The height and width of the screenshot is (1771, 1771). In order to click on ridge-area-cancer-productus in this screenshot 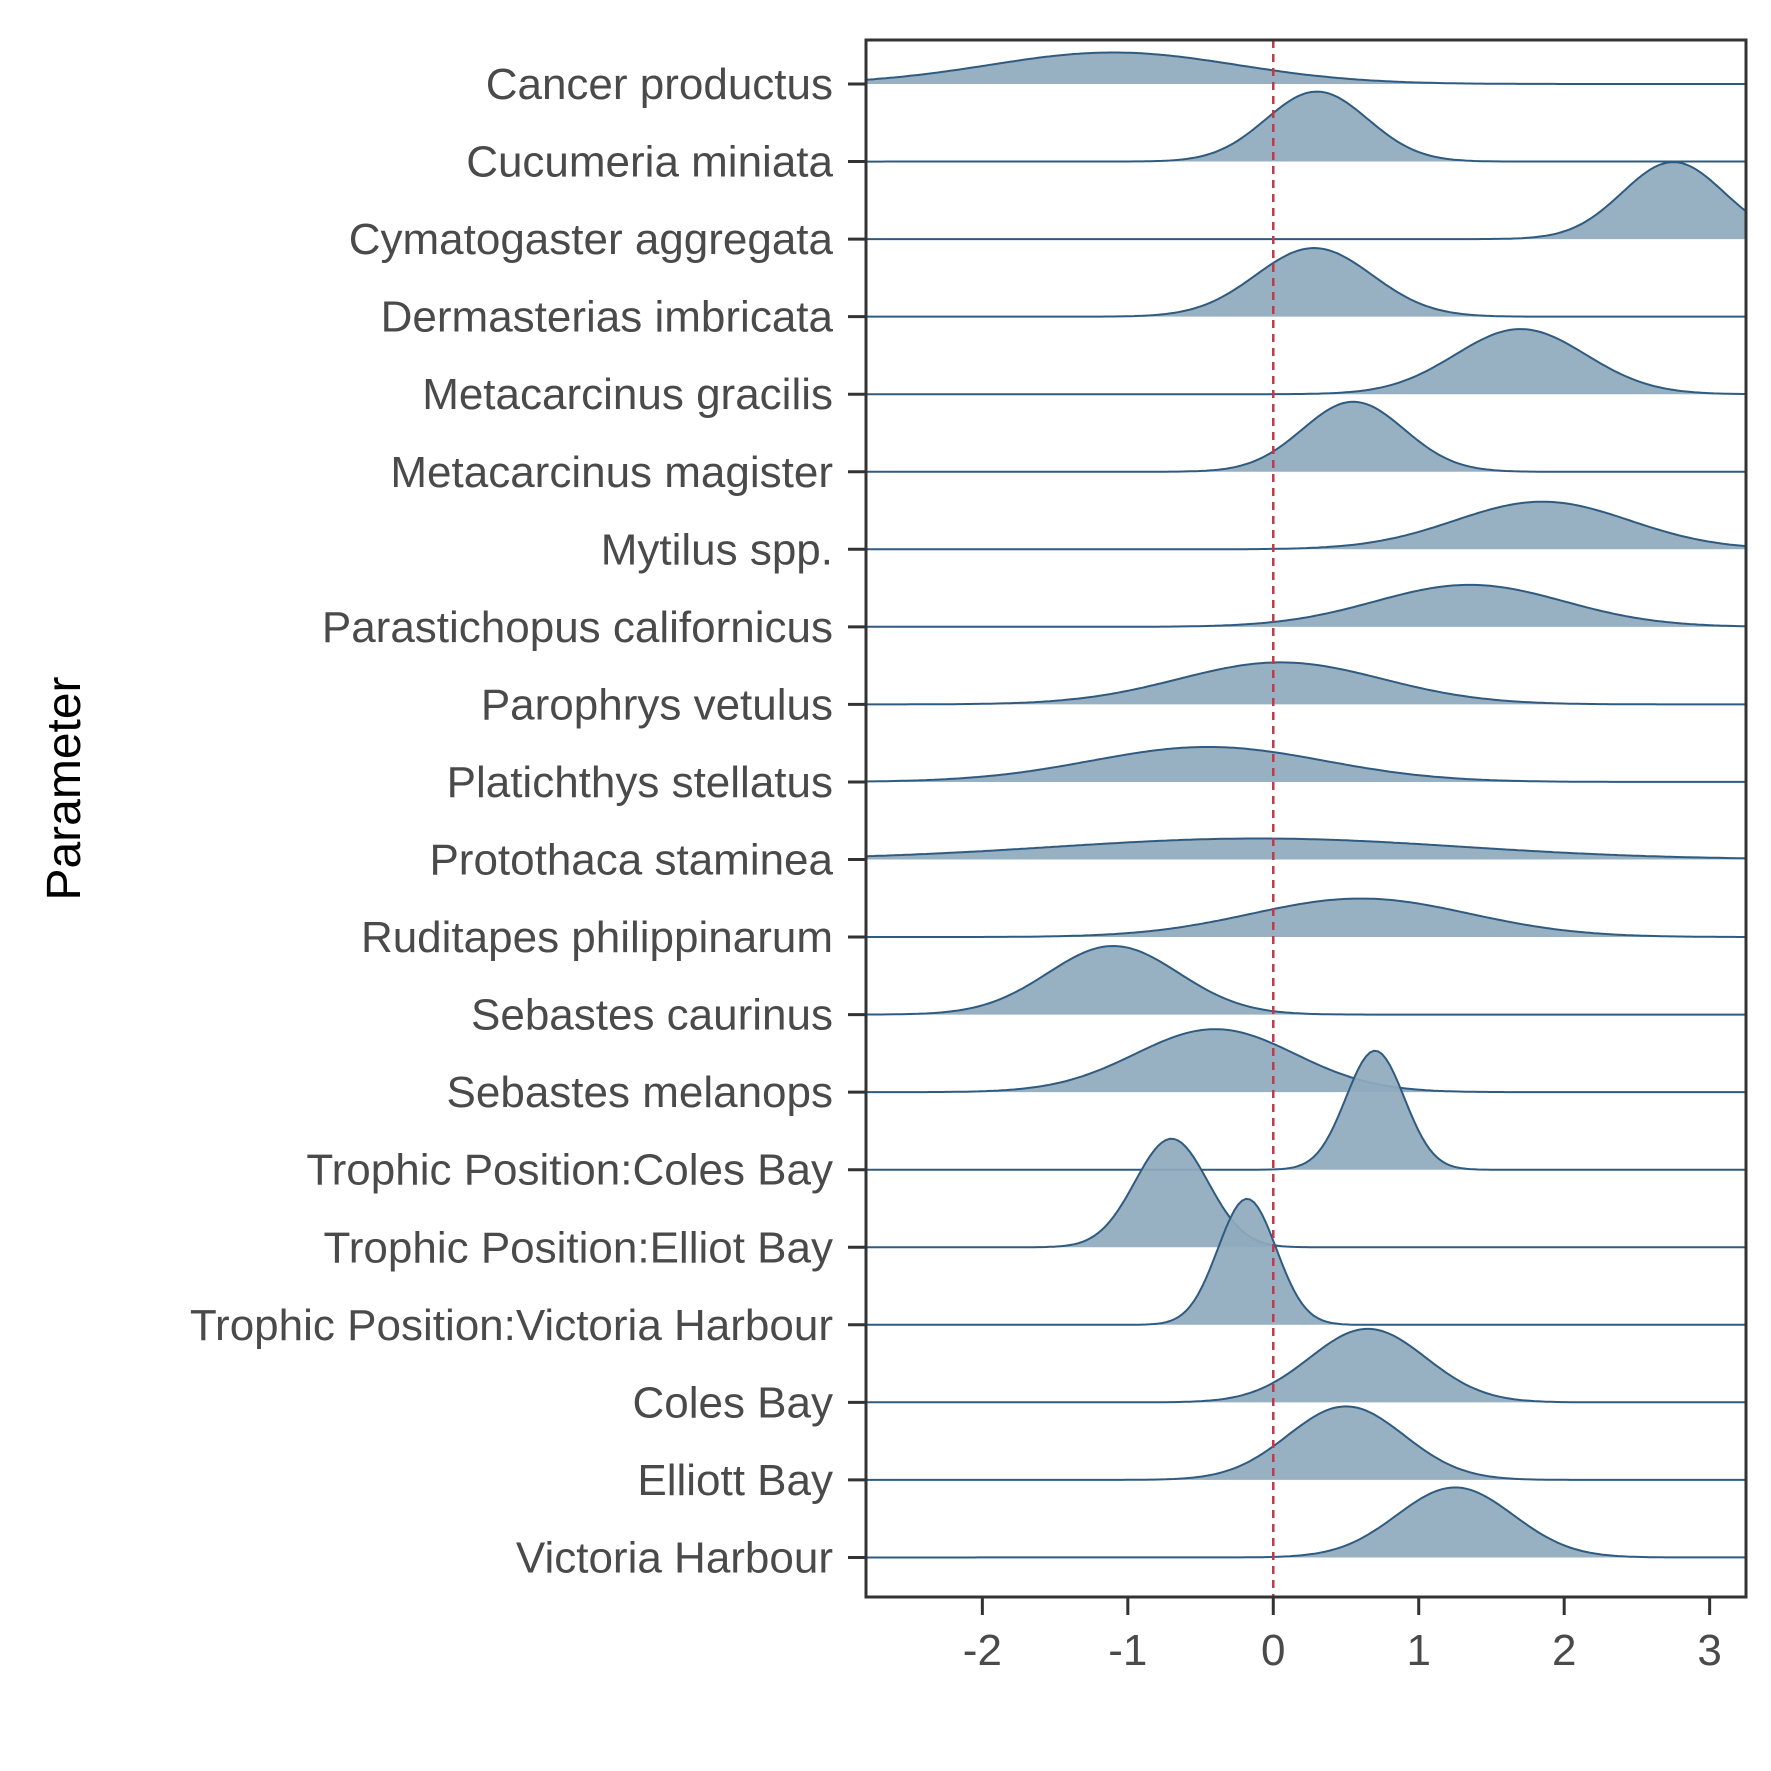, I will do `click(1306, 68)`.